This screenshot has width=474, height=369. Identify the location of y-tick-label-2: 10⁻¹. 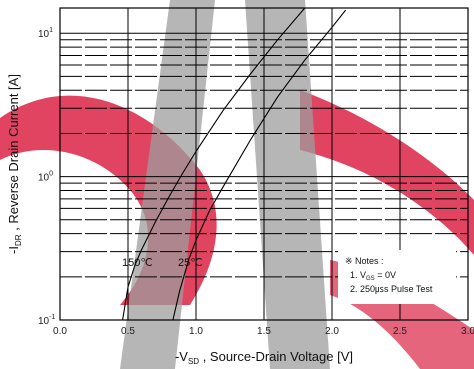
(46, 320).